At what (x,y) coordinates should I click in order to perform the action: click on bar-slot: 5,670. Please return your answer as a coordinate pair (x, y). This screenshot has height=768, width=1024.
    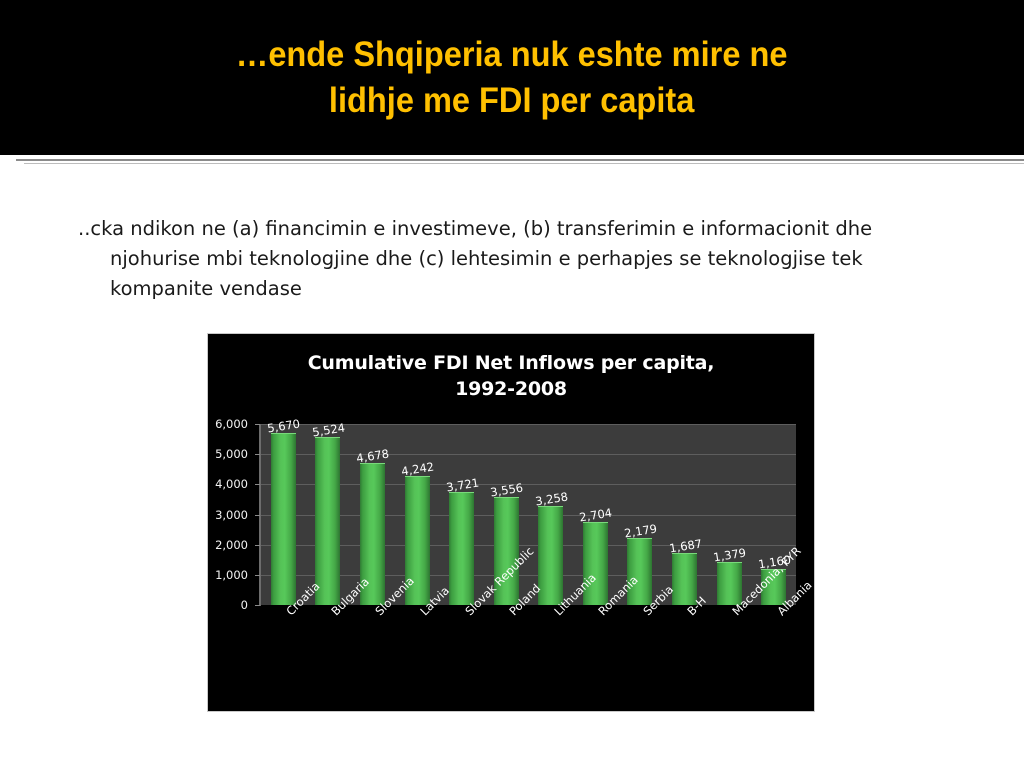
    Looking at the image, I should click on (283, 510).